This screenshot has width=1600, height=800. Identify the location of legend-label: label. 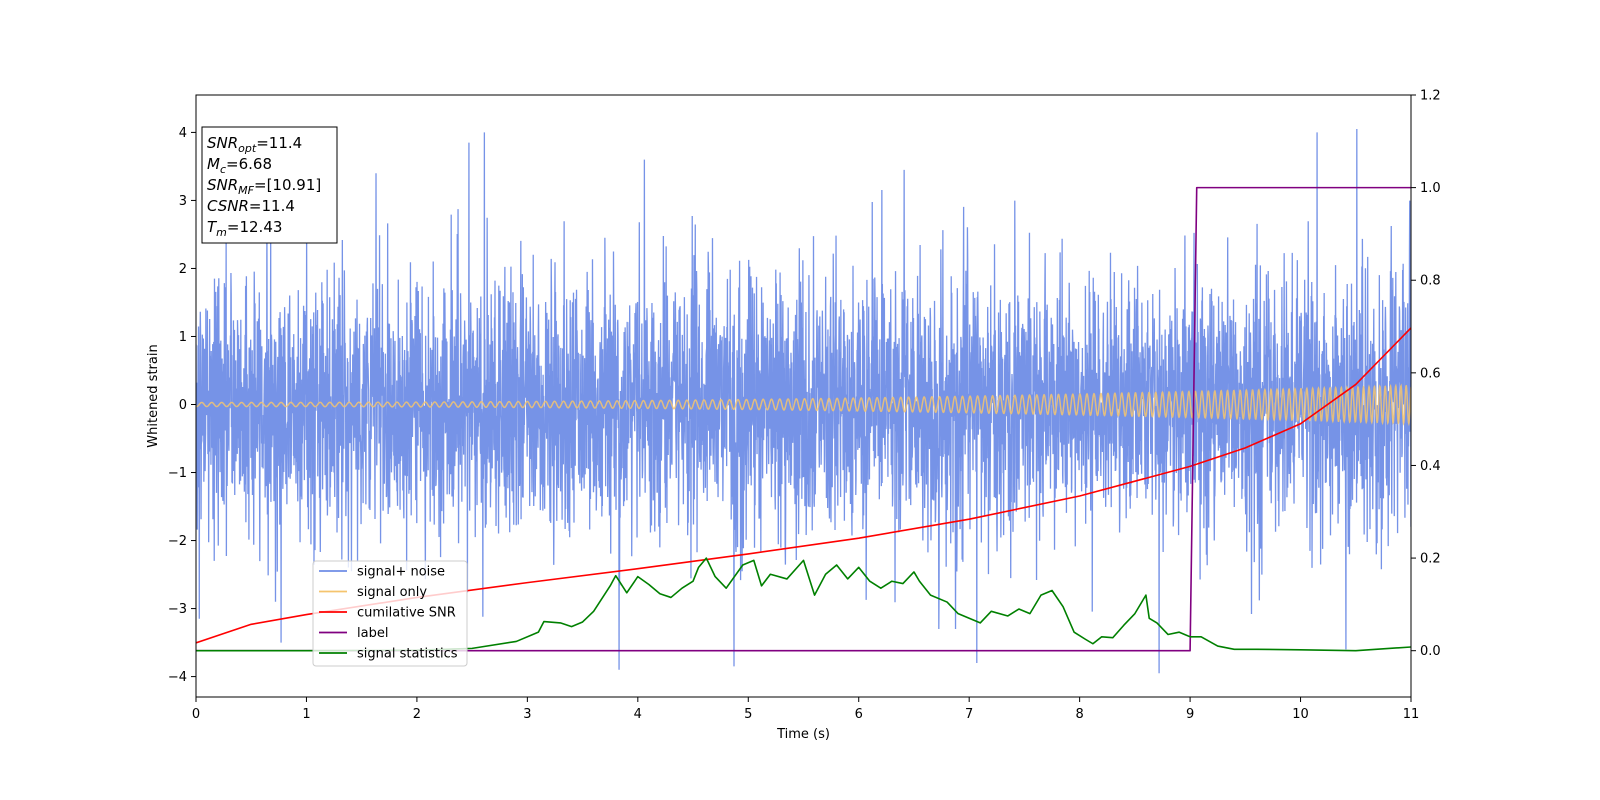
(372, 633).